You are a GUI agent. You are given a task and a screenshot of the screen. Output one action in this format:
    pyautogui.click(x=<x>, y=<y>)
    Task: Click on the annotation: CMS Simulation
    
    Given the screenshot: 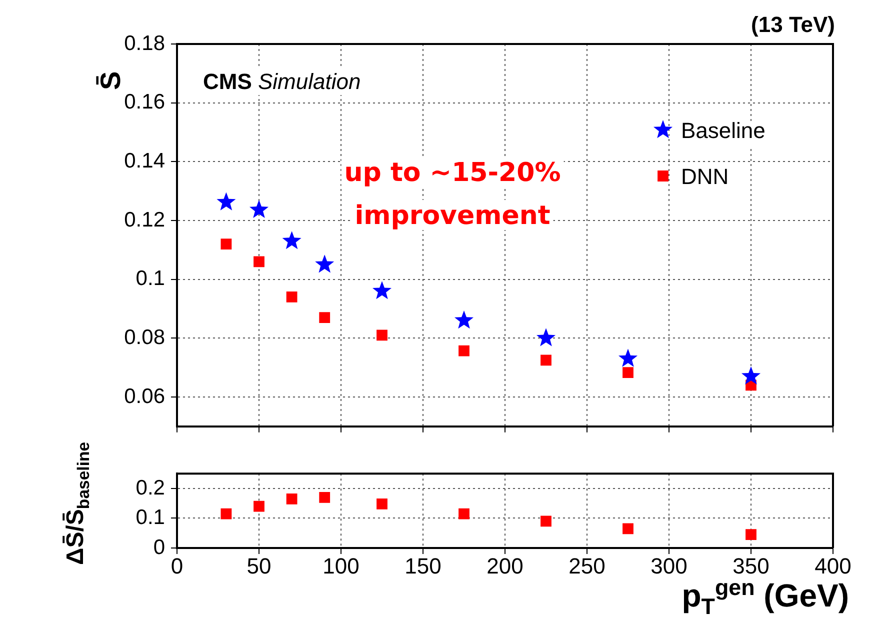 What is the action you would take?
    pyautogui.click(x=282, y=81)
    